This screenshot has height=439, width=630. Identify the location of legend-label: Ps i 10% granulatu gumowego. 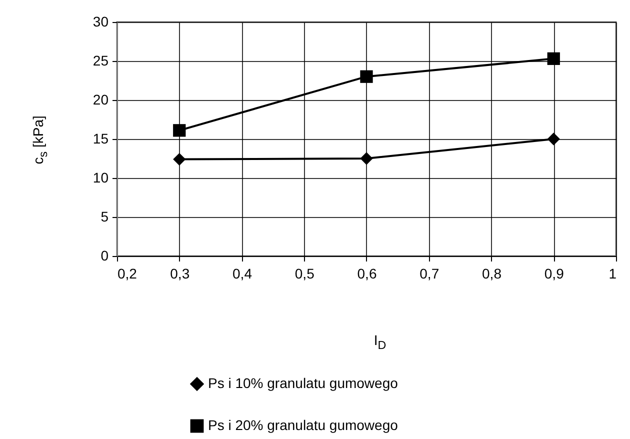
(303, 383).